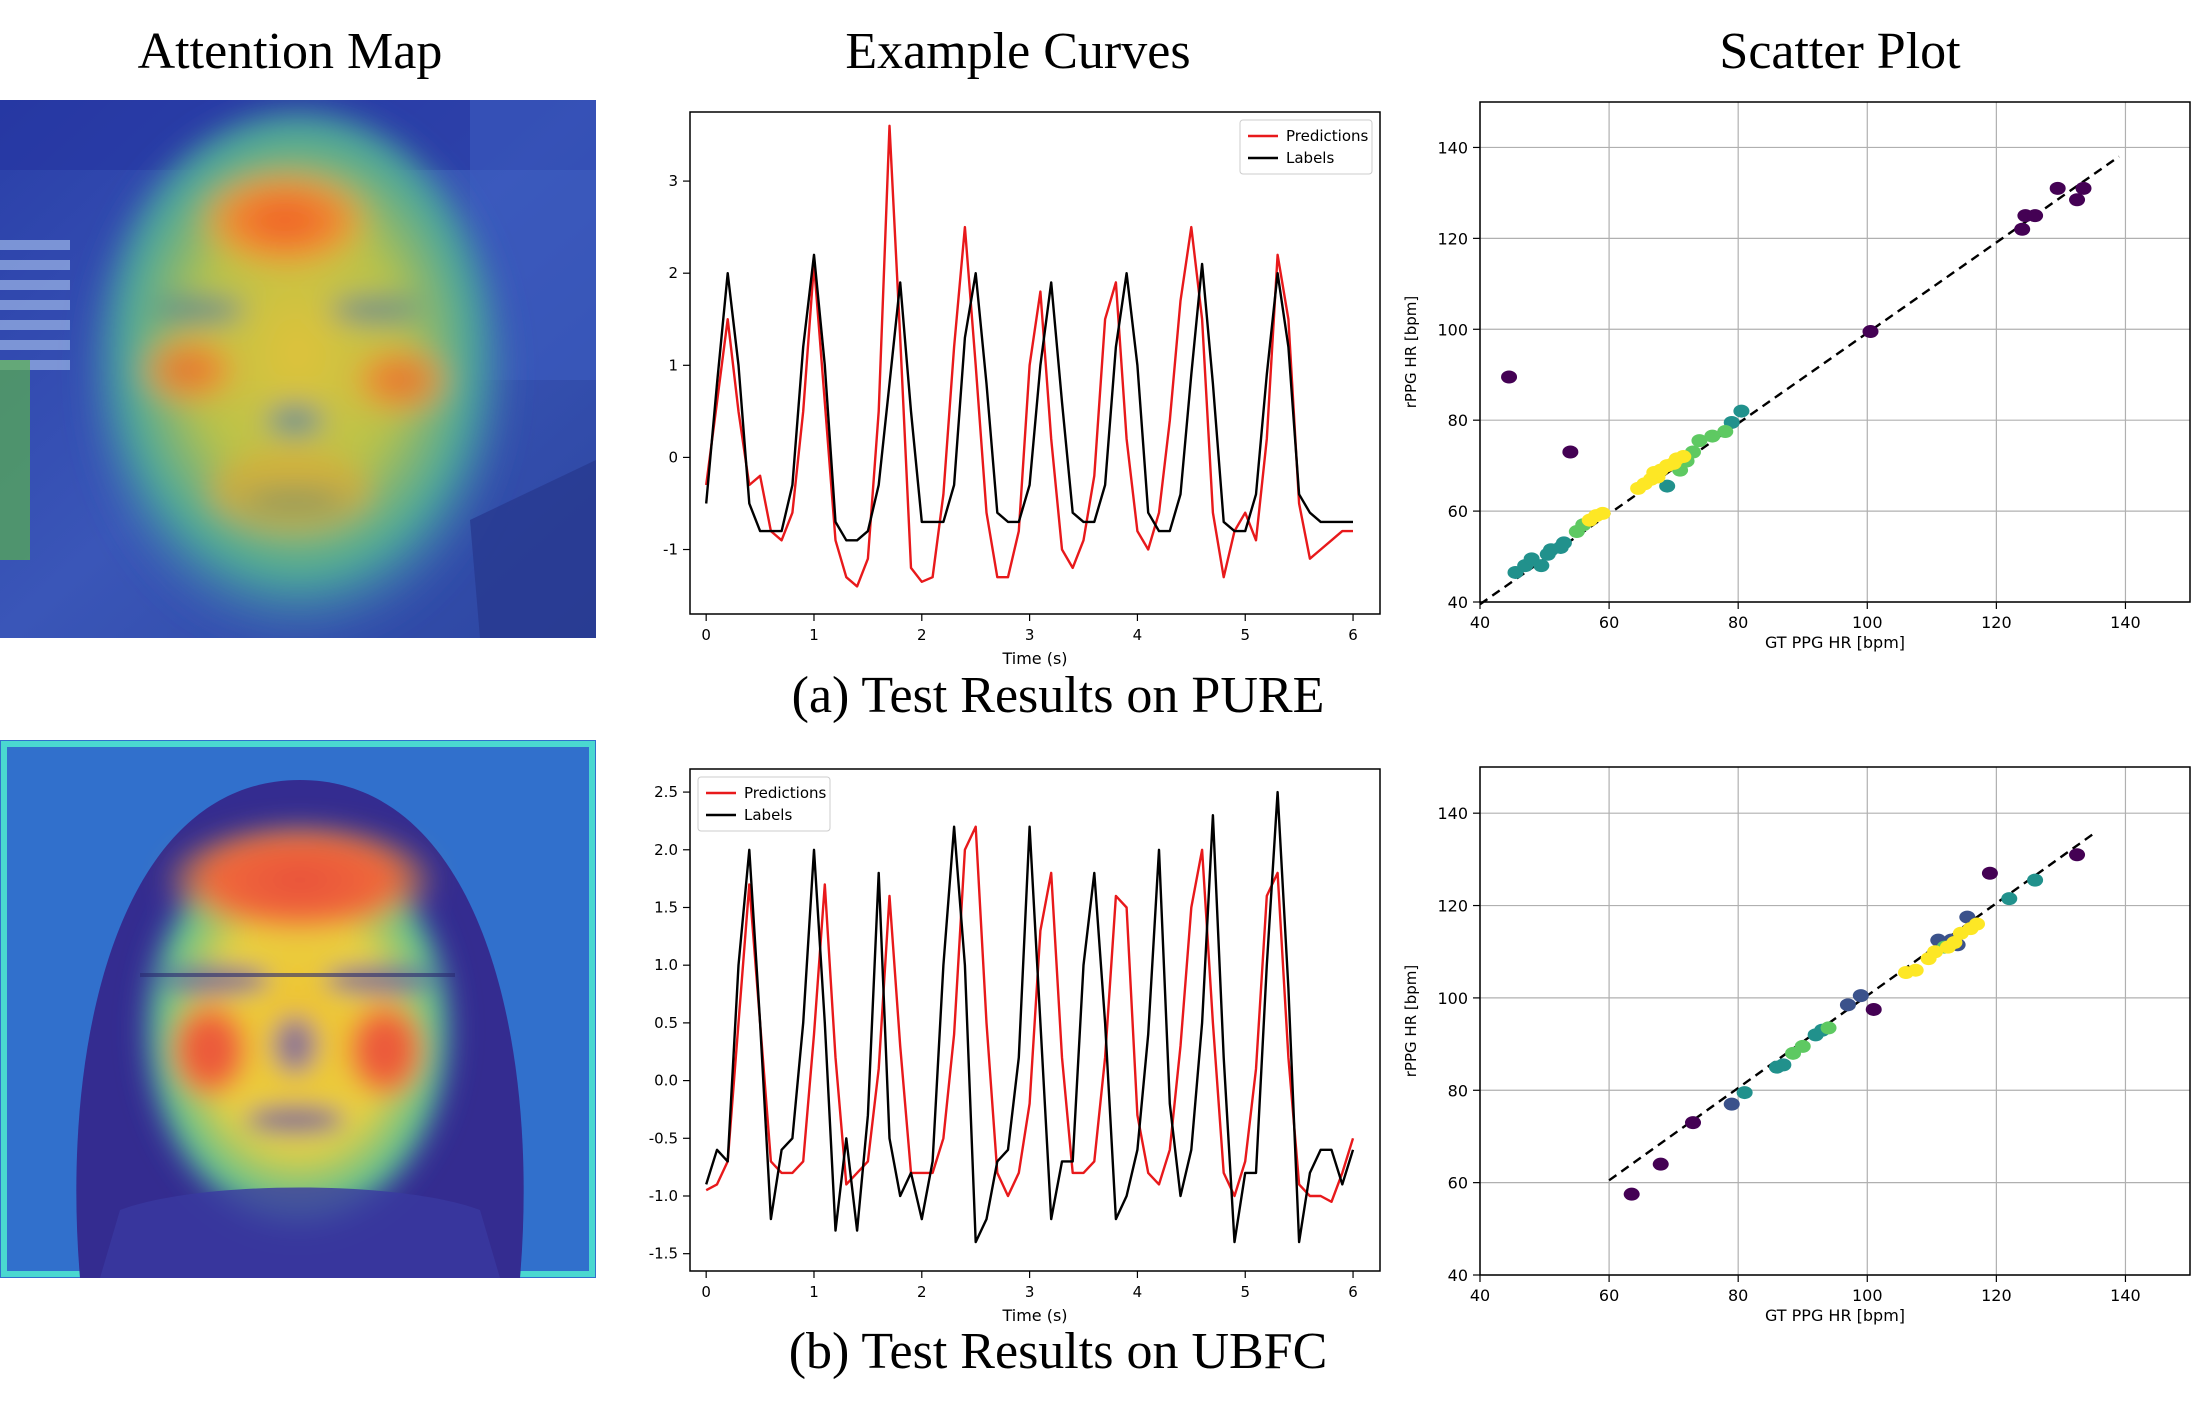 Image resolution: width=2200 pixels, height=1418 pixels. What do you see at coordinates (1996, 622) in the screenshot?
I see `x-tick-label: 120` at bounding box center [1996, 622].